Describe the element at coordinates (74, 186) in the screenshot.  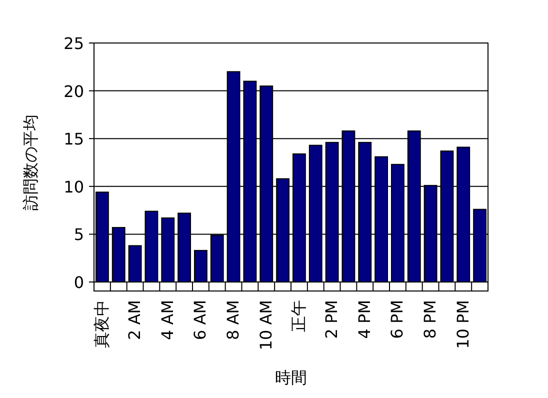
I see `y-tick-label: 10` at that location.